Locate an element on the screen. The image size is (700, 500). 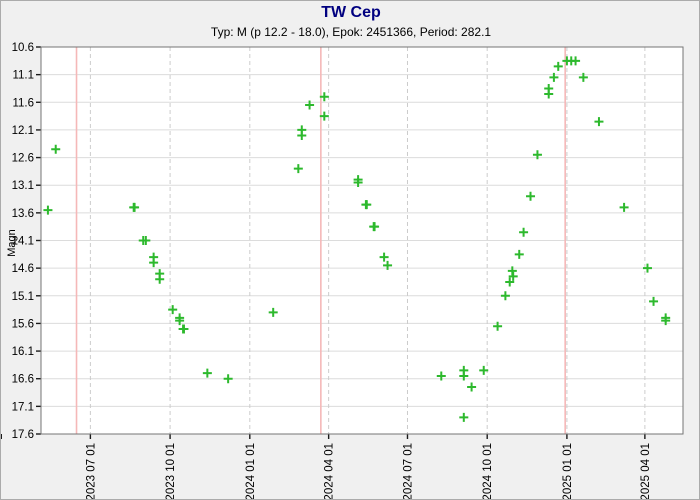
x-tick-label: 2023 07 01 is located at coordinates (91, 471).